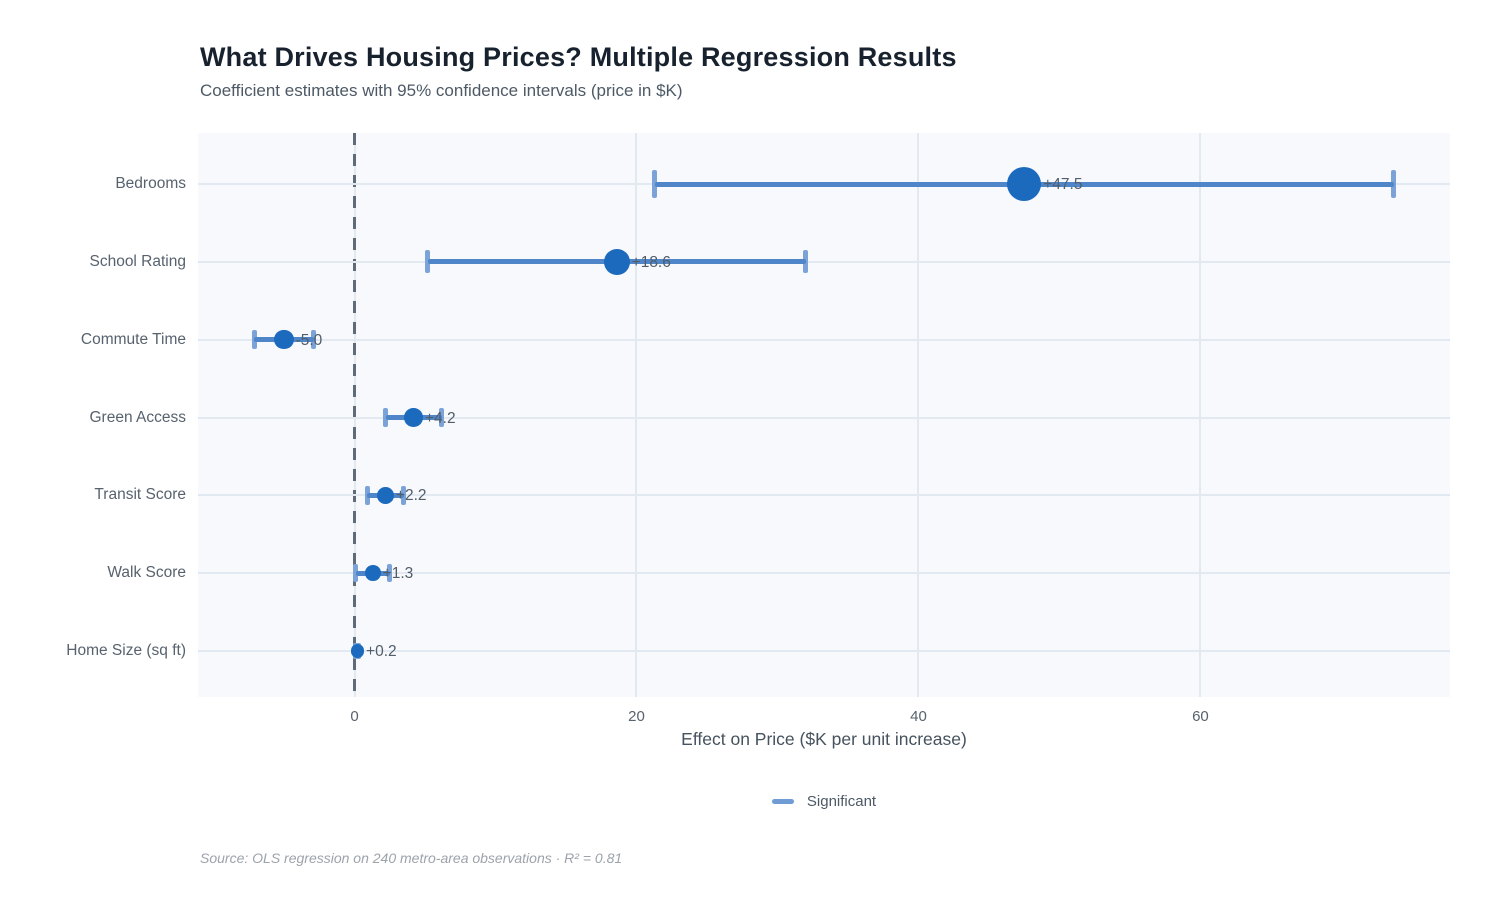 This screenshot has width=1500, height=900. Describe the element at coordinates (133, 339) in the screenshot. I see `y-axis-category-label: Commute Time` at that location.